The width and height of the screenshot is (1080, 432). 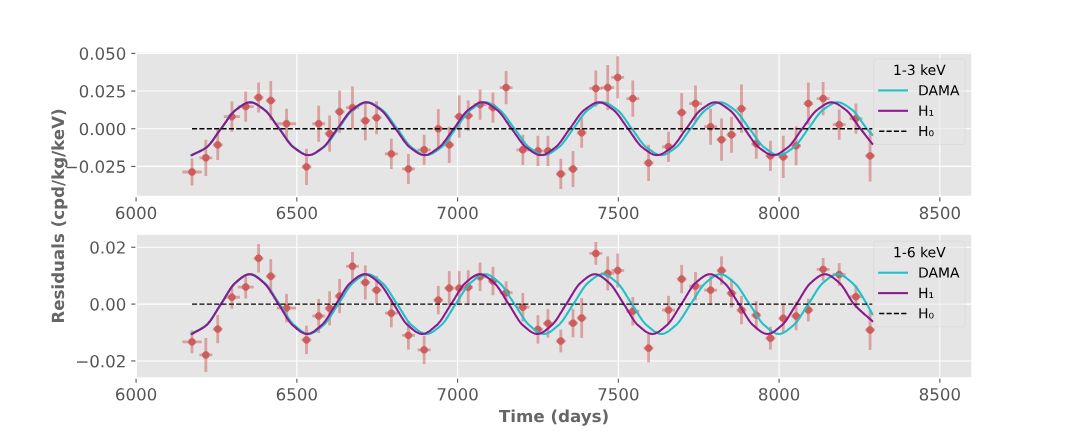 I want to click on y-tick-label: −0.025, so click(x=95, y=166).